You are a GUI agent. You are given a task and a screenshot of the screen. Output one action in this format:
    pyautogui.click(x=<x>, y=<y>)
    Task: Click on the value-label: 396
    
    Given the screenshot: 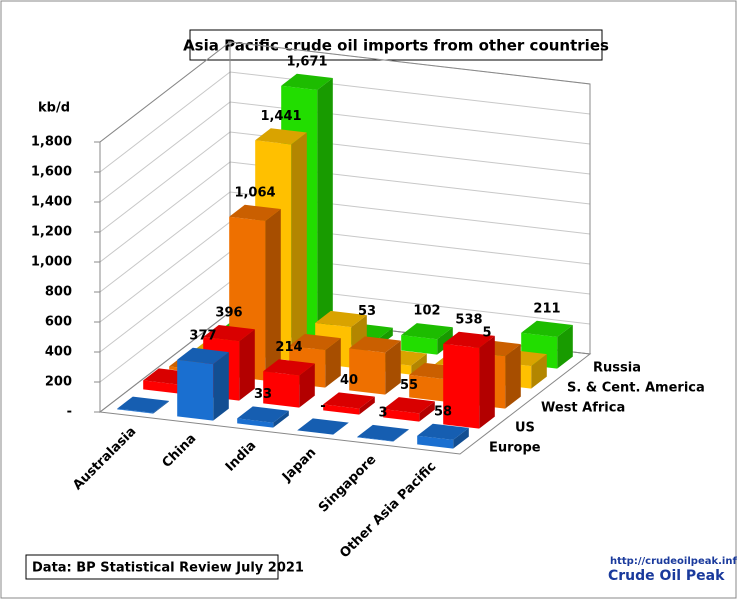 What is the action you would take?
    pyautogui.click(x=228, y=313)
    